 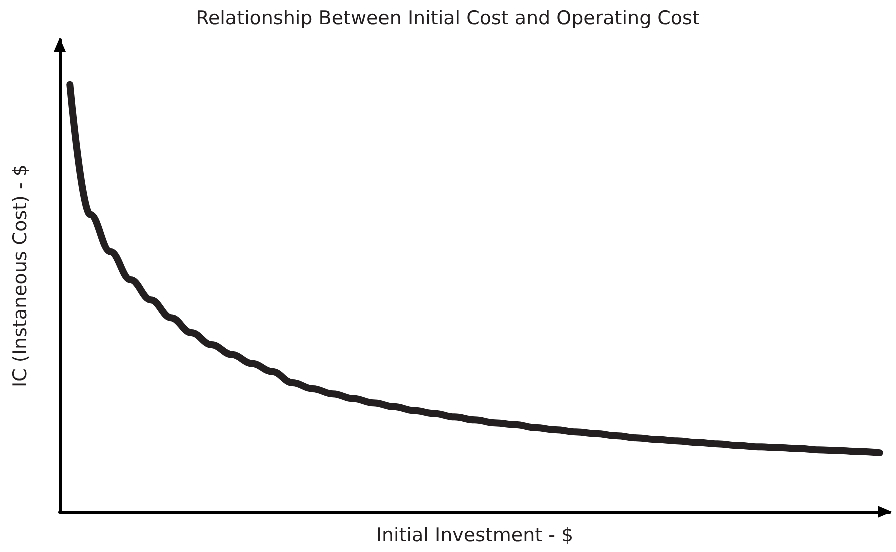 I want to click on y-axis-title: IC (Instaneous Cost) - $, so click(x=21, y=276).